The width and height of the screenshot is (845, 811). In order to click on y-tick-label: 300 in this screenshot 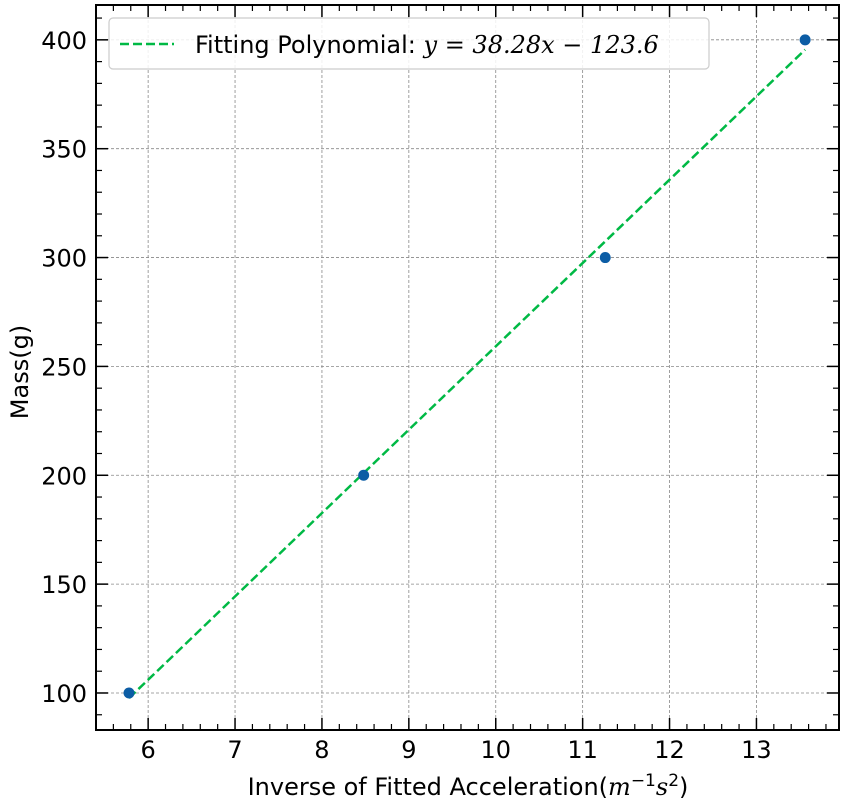, I will do `click(64, 259)`.